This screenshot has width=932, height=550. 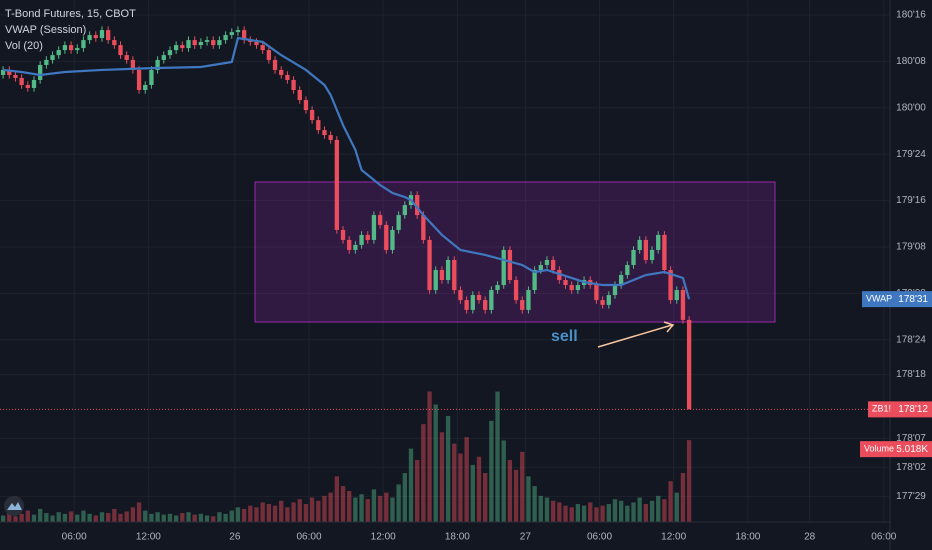 What do you see at coordinates (635, 336) in the screenshot?
I see `arrow` at bounding box center [635, 336].